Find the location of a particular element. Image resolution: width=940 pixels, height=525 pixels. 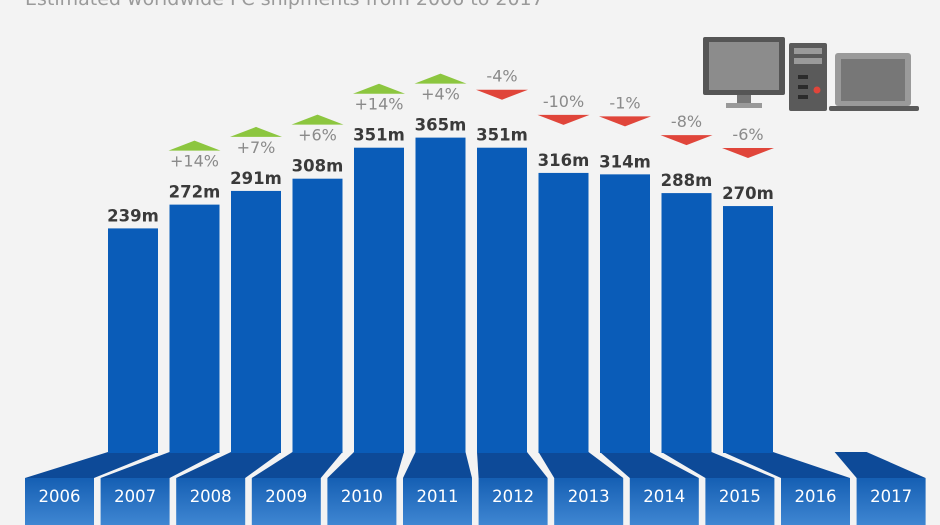

ribbon-2012 is located at coordinates (512, 465).